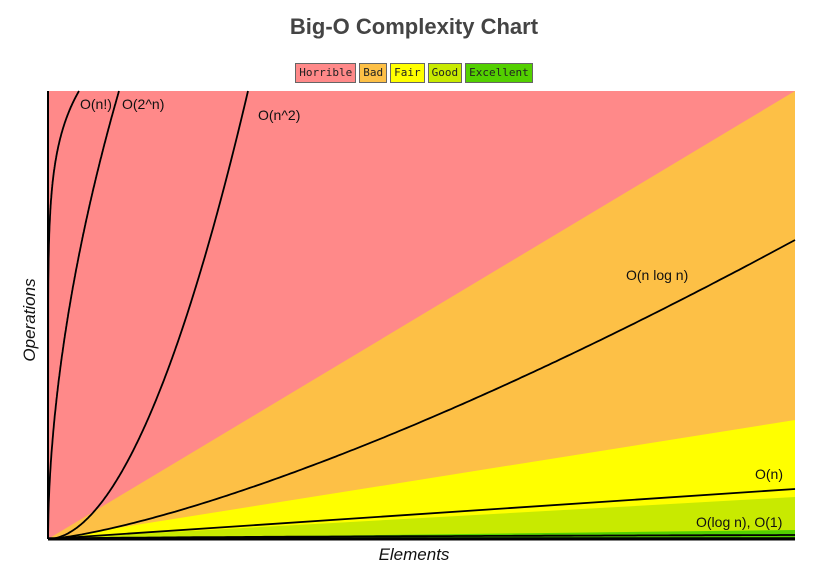  Describe the element at coordinates (414, 554) in the screenshot. I see `x-axis-label: Elements` at that location.